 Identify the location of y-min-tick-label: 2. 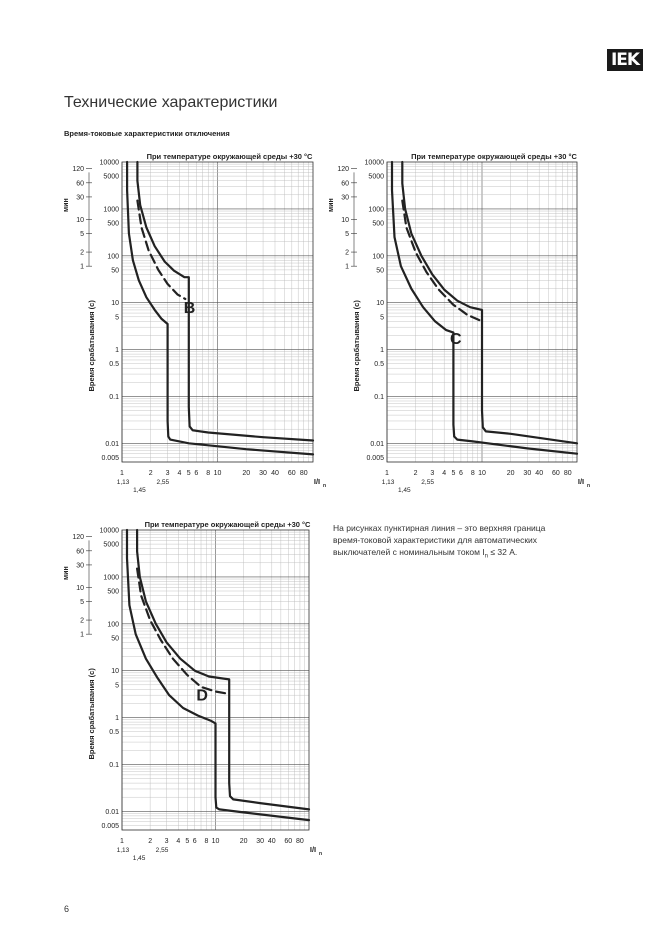
(82, 621).